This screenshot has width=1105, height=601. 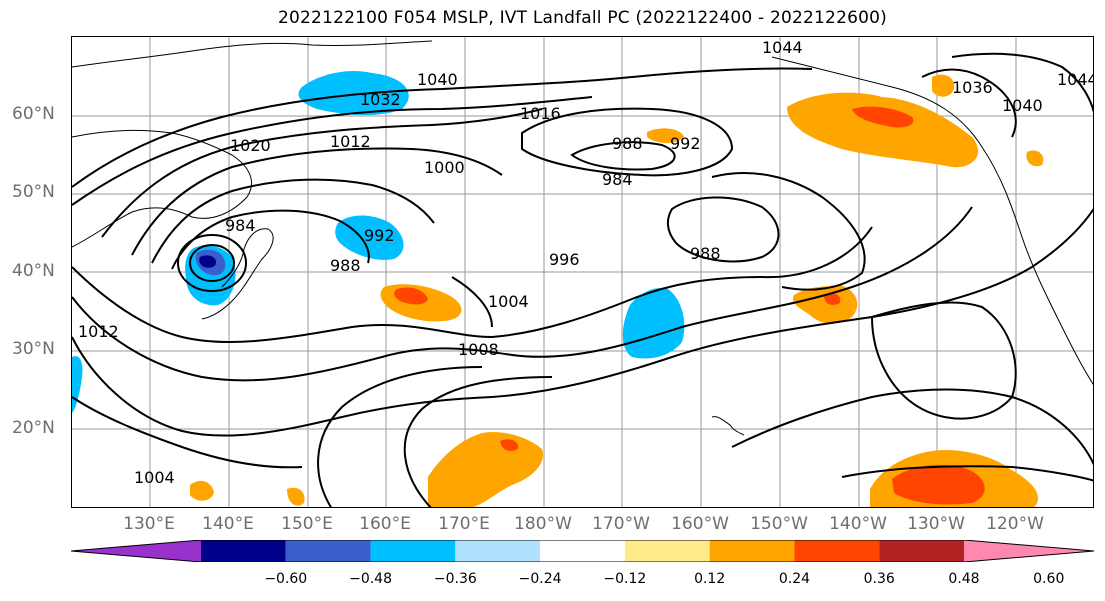 What do you see at coordinates (464, 524) in the screenshot?
I see `lon-label: 170°E` at bounding box center [464, 524].